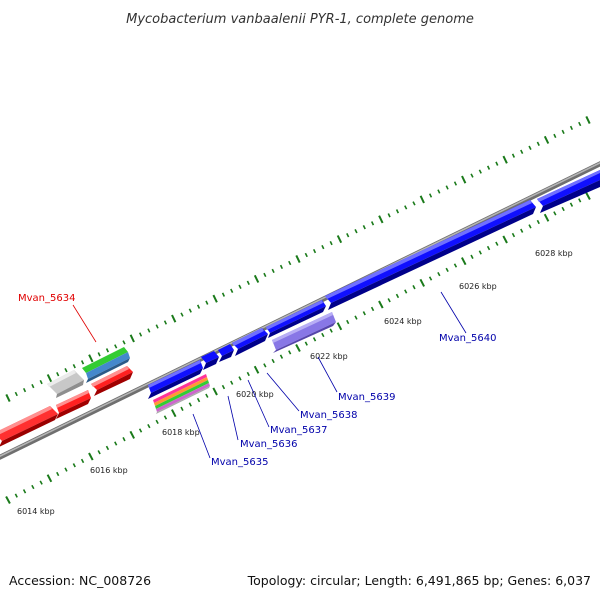  What do you see at coordinates (366, 397) in the screenshot?
I see `gene-label-mvan-5639: Mvan_5639` at bounding box center [366, 397].